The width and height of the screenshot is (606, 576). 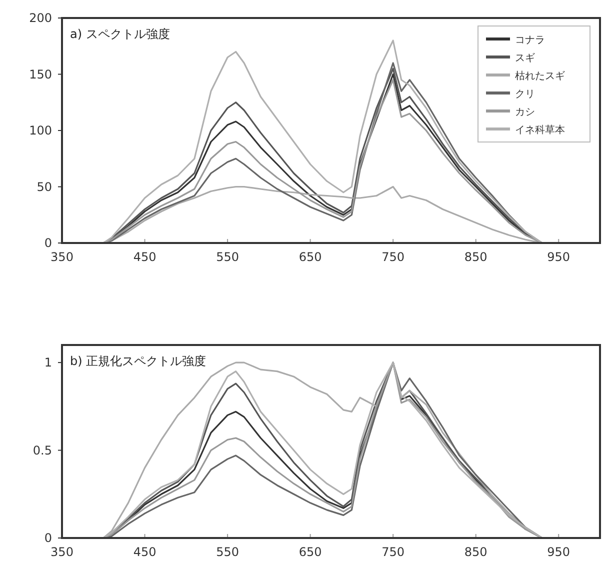 What do you see at coordinates (525, 112) in the screenshot?
I see `legend-label: カシ` at bounding box center [525, 112].